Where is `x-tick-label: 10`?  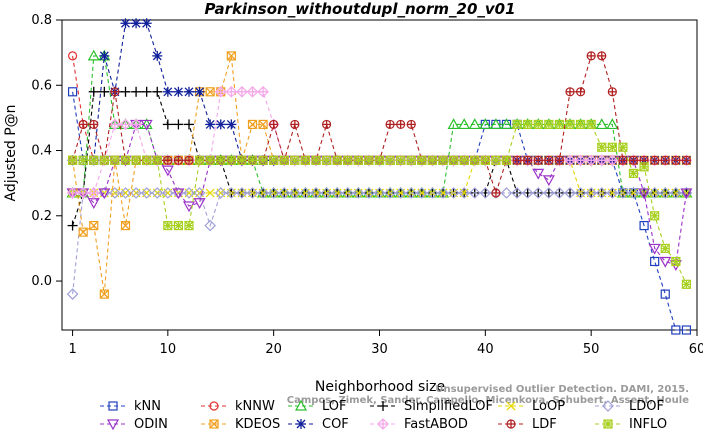 x-tick-label: 10 is located at coordinates (168, 349).